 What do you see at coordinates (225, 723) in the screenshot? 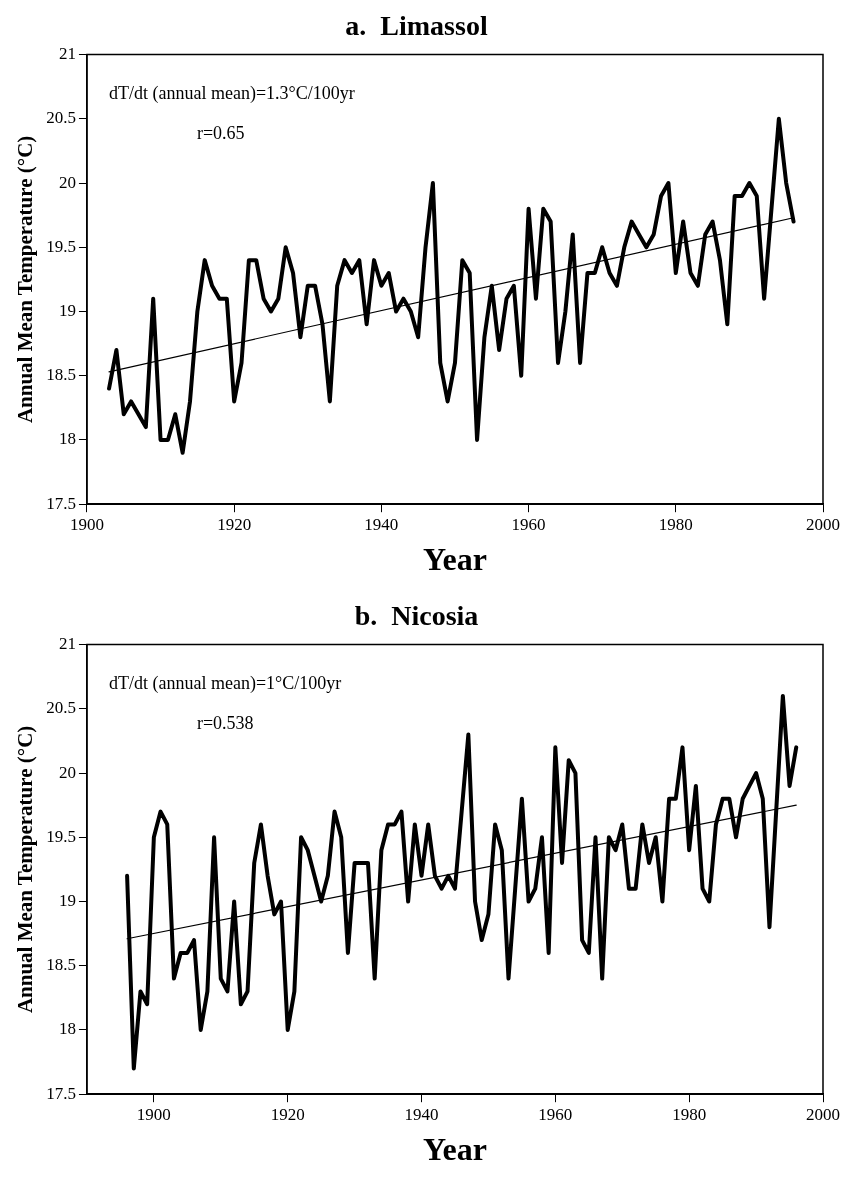
I see `annotation: r=0.538` at bounding box center [225, 723].